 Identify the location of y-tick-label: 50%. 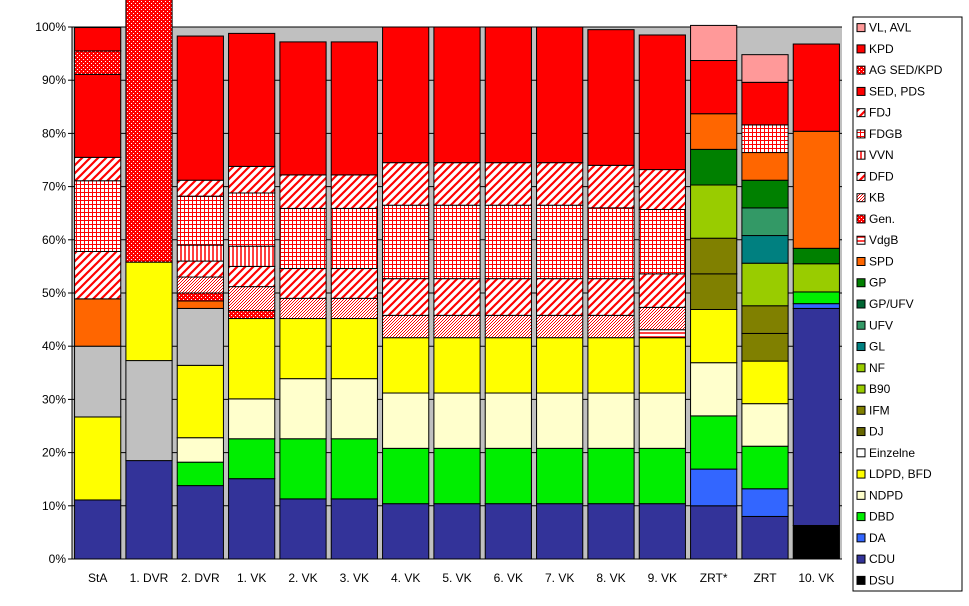
(54, 293).